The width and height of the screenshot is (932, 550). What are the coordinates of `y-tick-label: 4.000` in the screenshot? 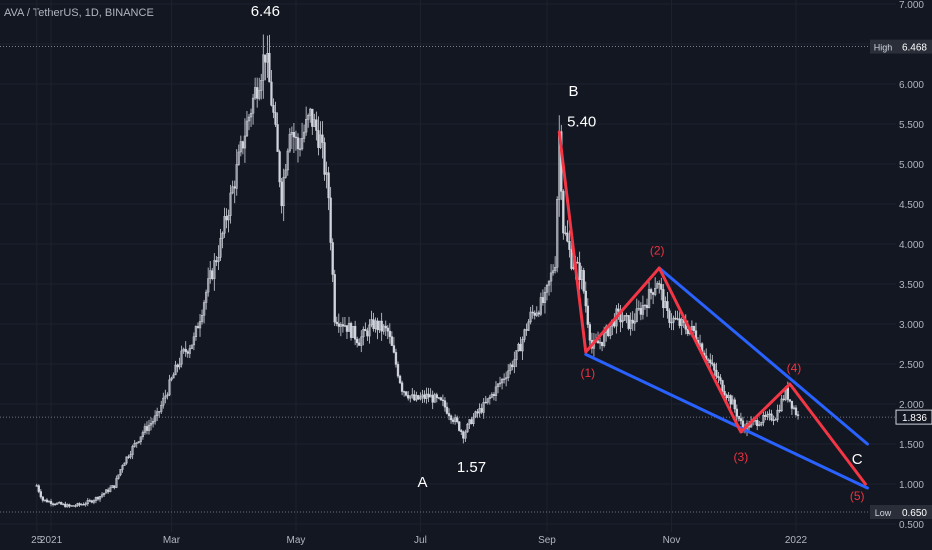 It's located at (911, 245).